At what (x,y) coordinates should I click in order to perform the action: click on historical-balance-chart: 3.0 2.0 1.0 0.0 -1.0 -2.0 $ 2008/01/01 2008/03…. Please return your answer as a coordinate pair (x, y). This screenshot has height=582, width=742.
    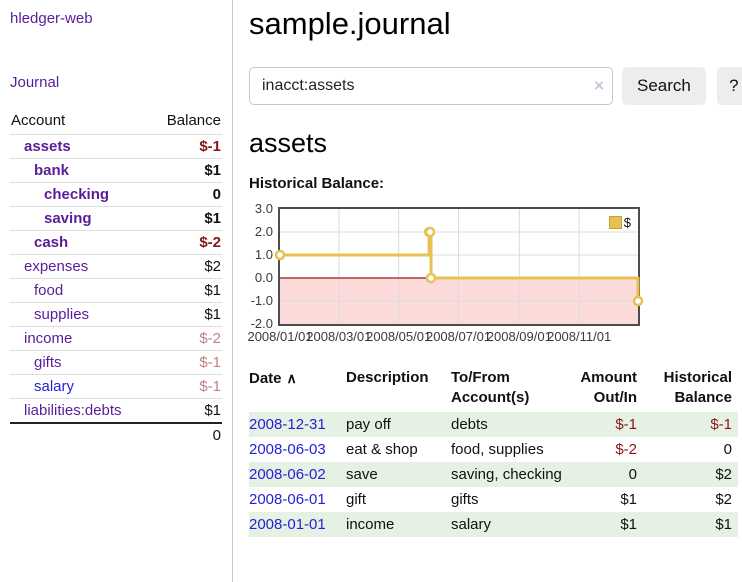
    Looking at the image, I should click on (448, 273).